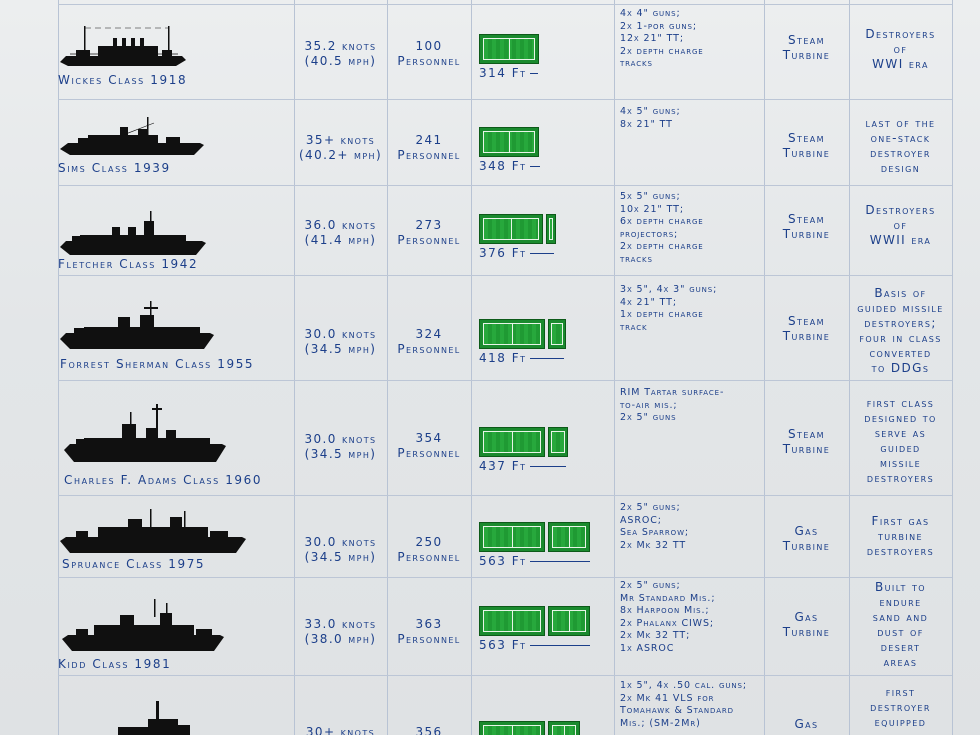  What do you see at coordinates (429, 542) in the screenshot?
I see `crew-count: 250` at bounding box center [429, 542].